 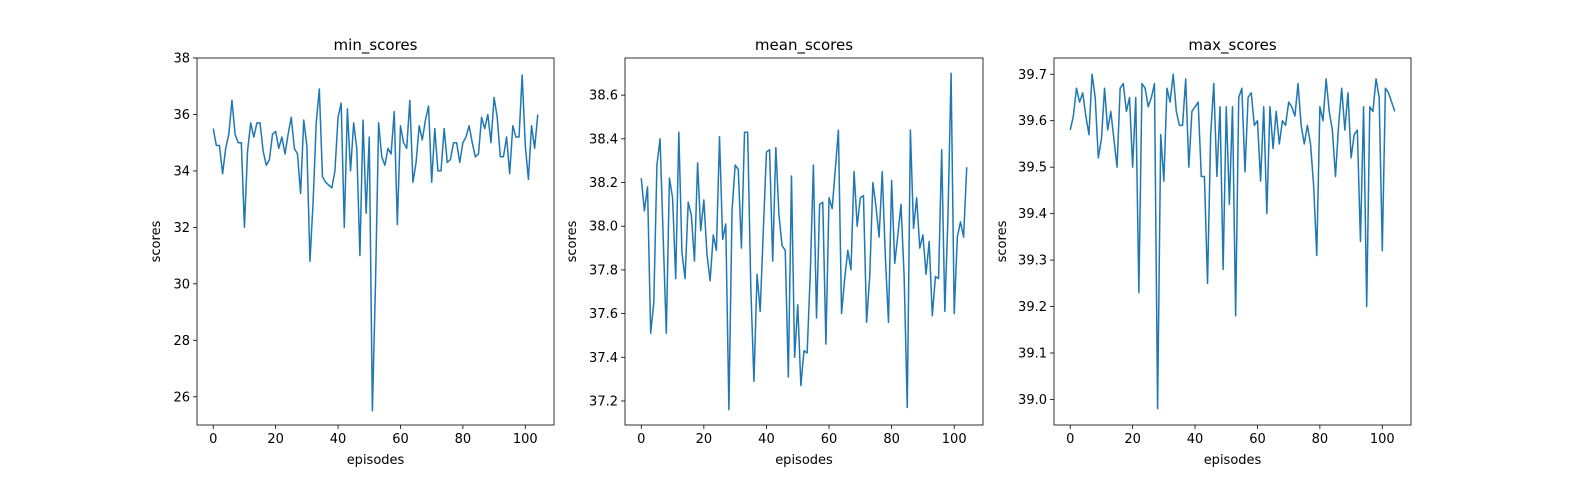 What do you see at coordinates (1032, 261) in the screenshot?
I see `y-tick-label: 39.3` at bounding box center [1032, 261].